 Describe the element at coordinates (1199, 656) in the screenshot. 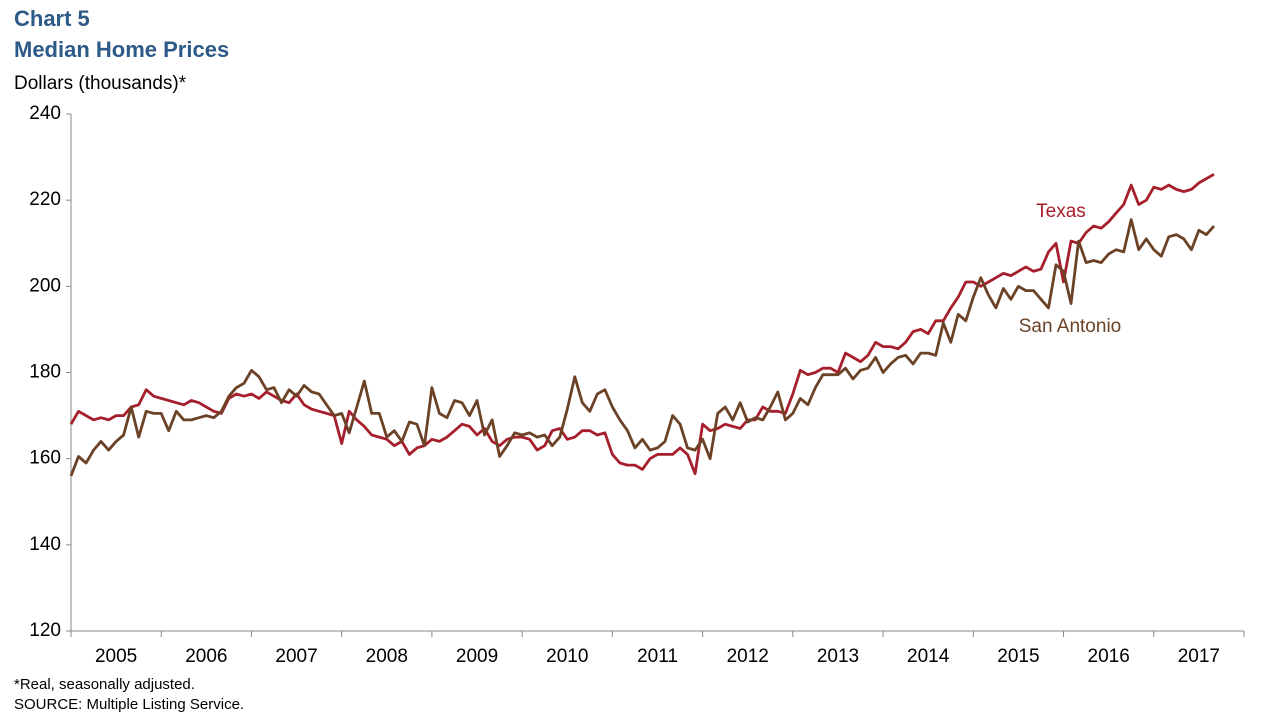

I see `x-tick-label: 2017` at that location.